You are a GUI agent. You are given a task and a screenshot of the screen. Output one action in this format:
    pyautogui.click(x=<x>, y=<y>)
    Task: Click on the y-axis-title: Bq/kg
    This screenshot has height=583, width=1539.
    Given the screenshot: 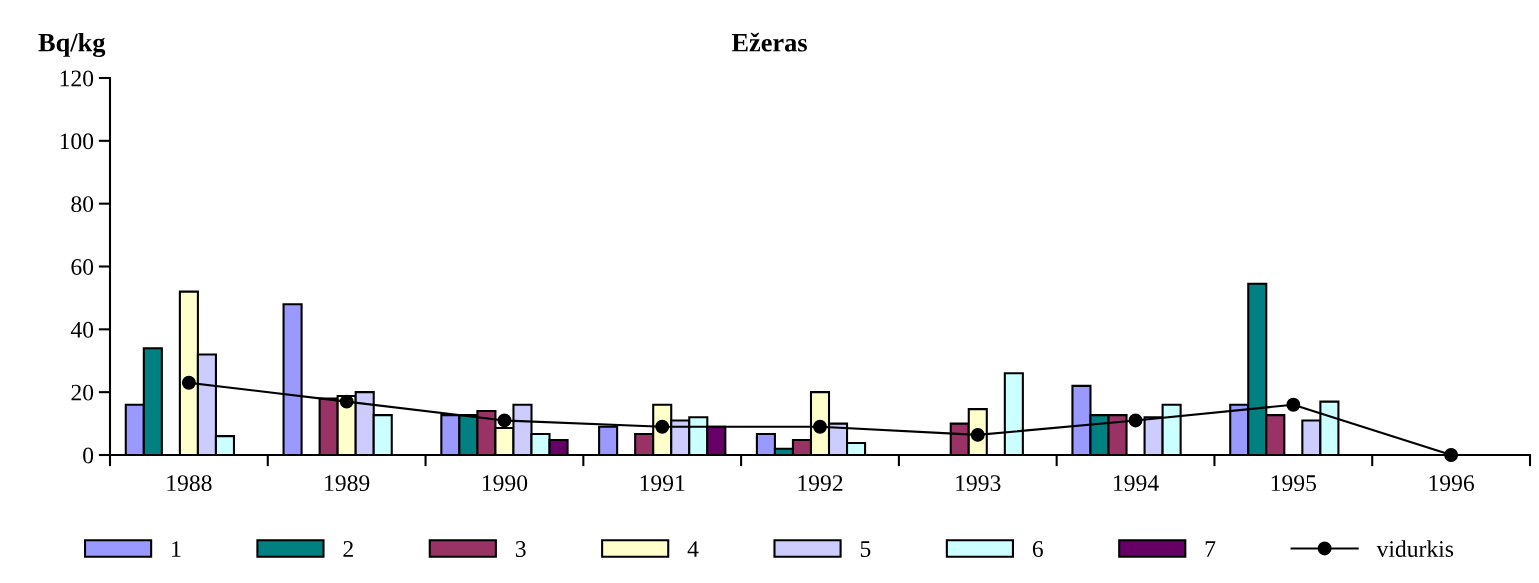 What is the action you would take?
    pyautogui.click(x=72, y=45)
    